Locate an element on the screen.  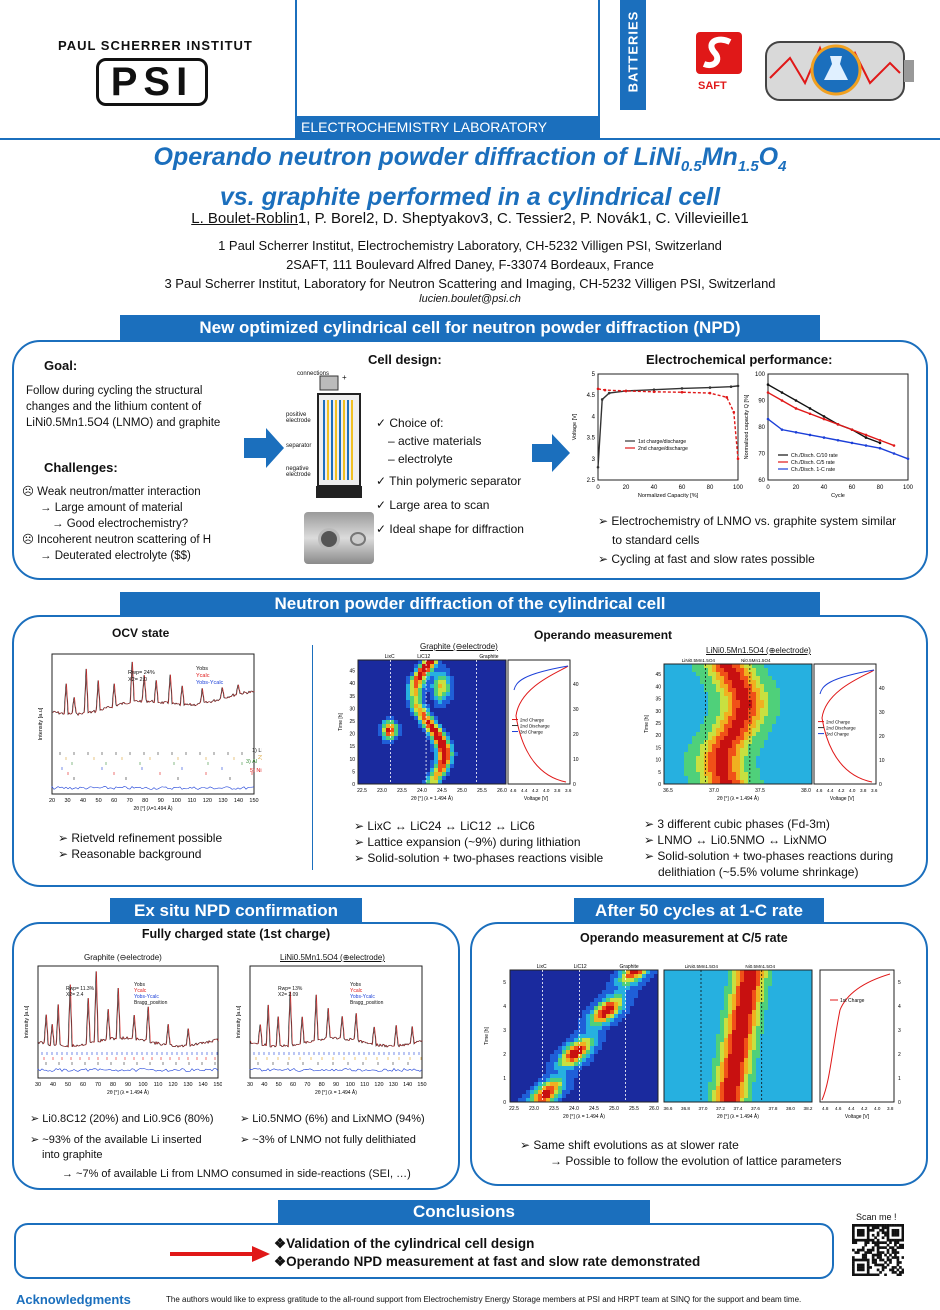
x-tick-label: 38.0 is located at coordinates (790, 1108).